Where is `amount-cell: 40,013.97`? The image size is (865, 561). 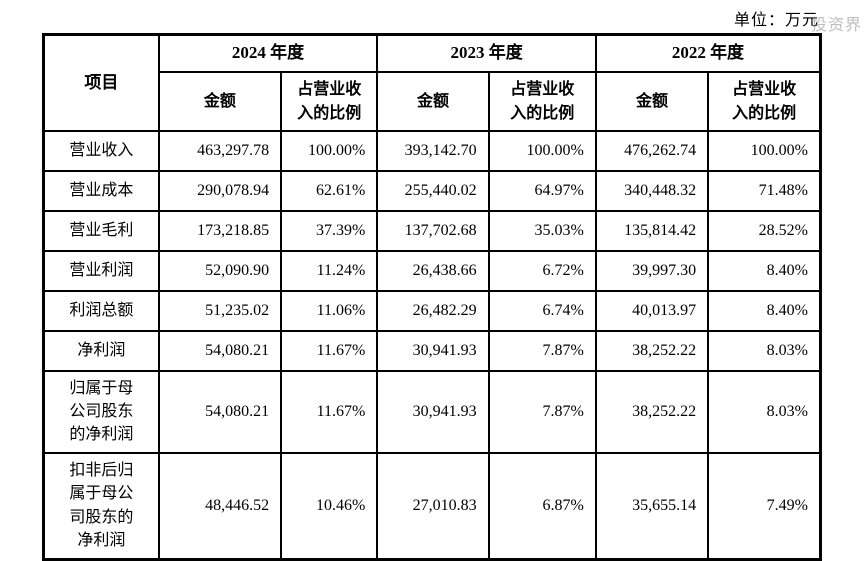 amount-cell: 40,013.97 is located at coordinates (652, 311).